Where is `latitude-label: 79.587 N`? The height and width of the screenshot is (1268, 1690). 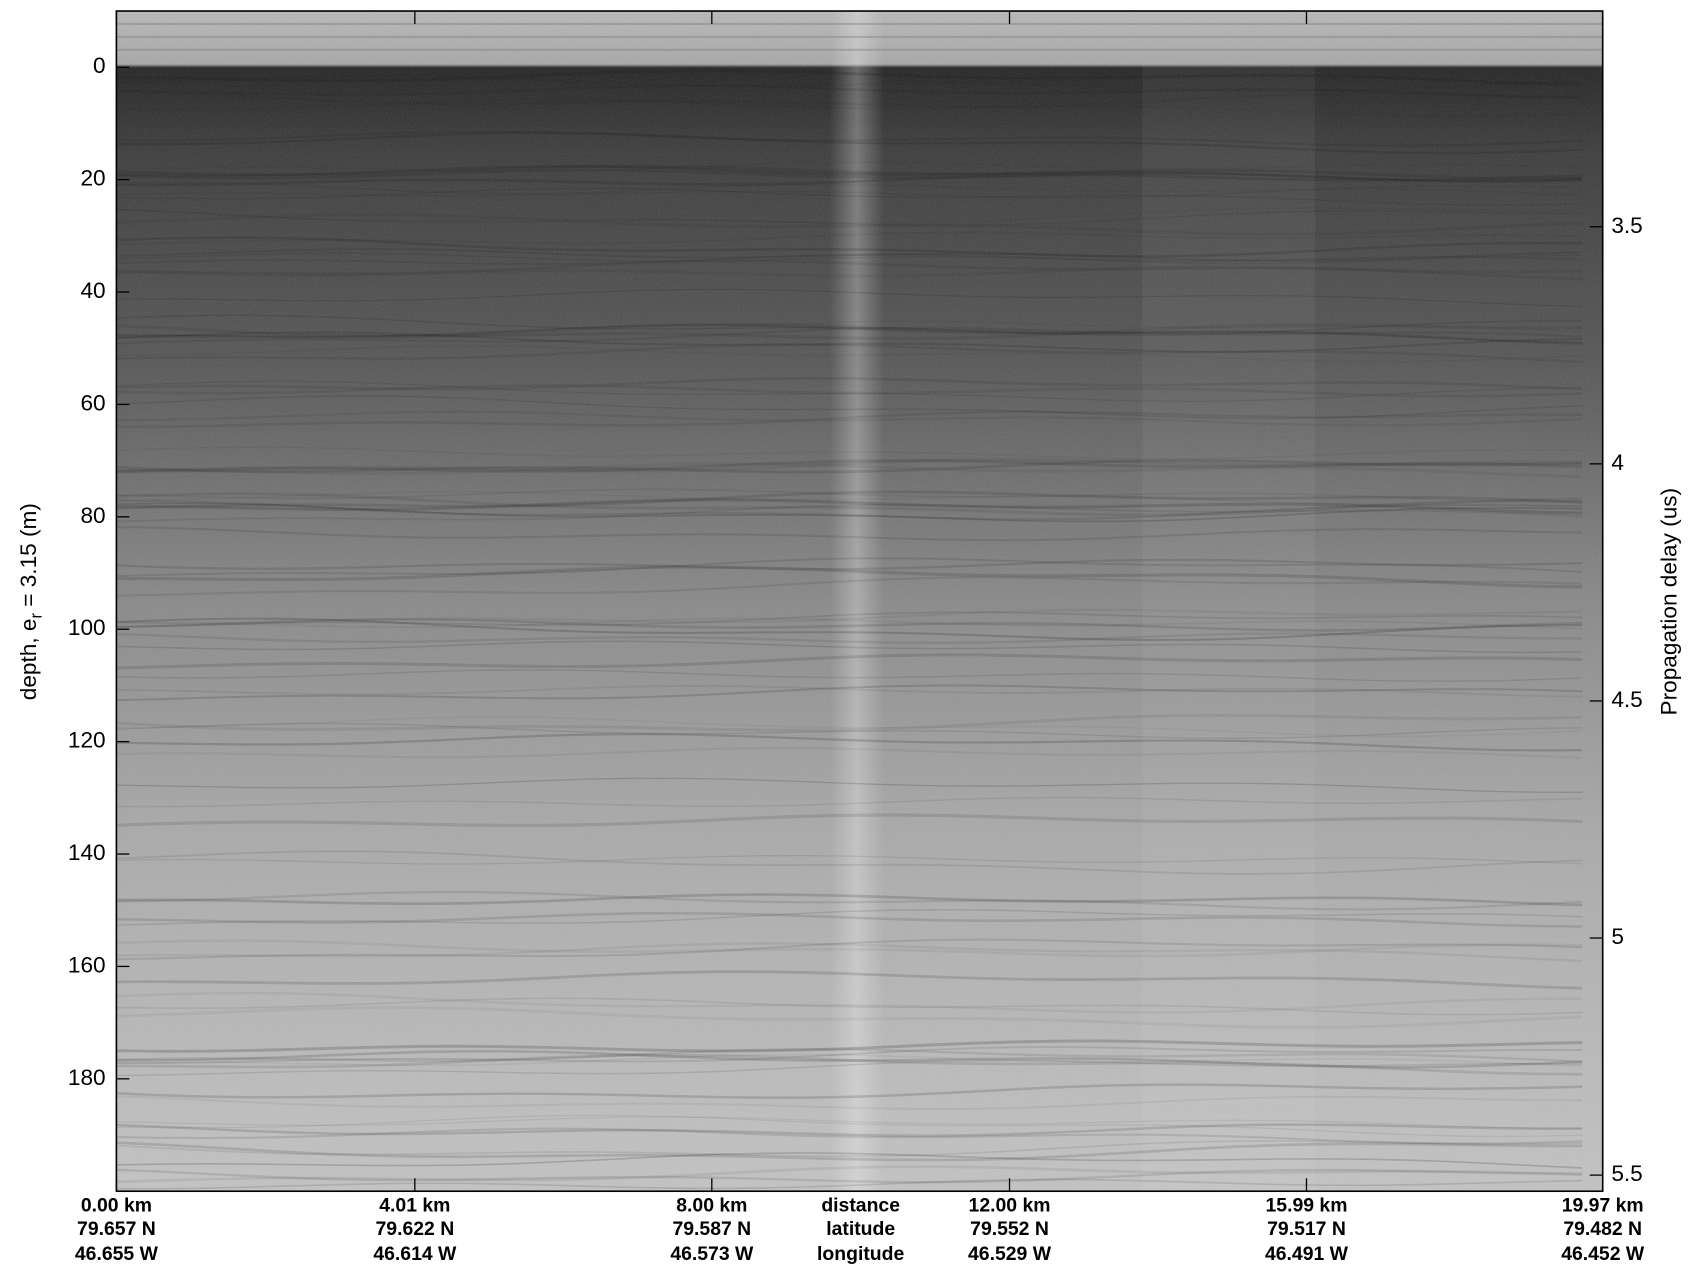 latitude-label: 79.587 N is located at coordinates (711, 1229).